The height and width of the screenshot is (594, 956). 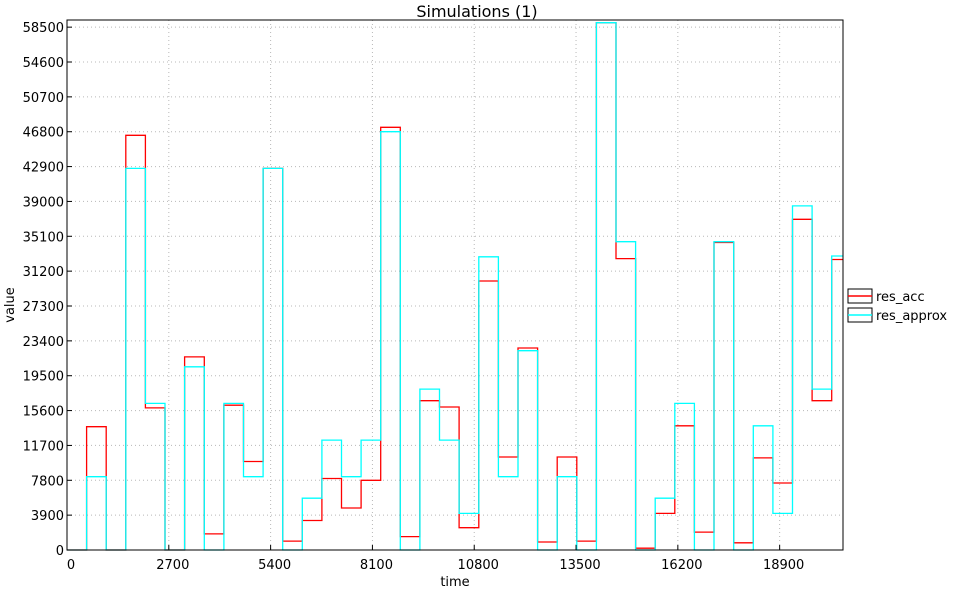 What do you see at coordinates (43, 342) in the screenshot?
I see `y-tick-label: 23400` at bounding box center [43, 342].